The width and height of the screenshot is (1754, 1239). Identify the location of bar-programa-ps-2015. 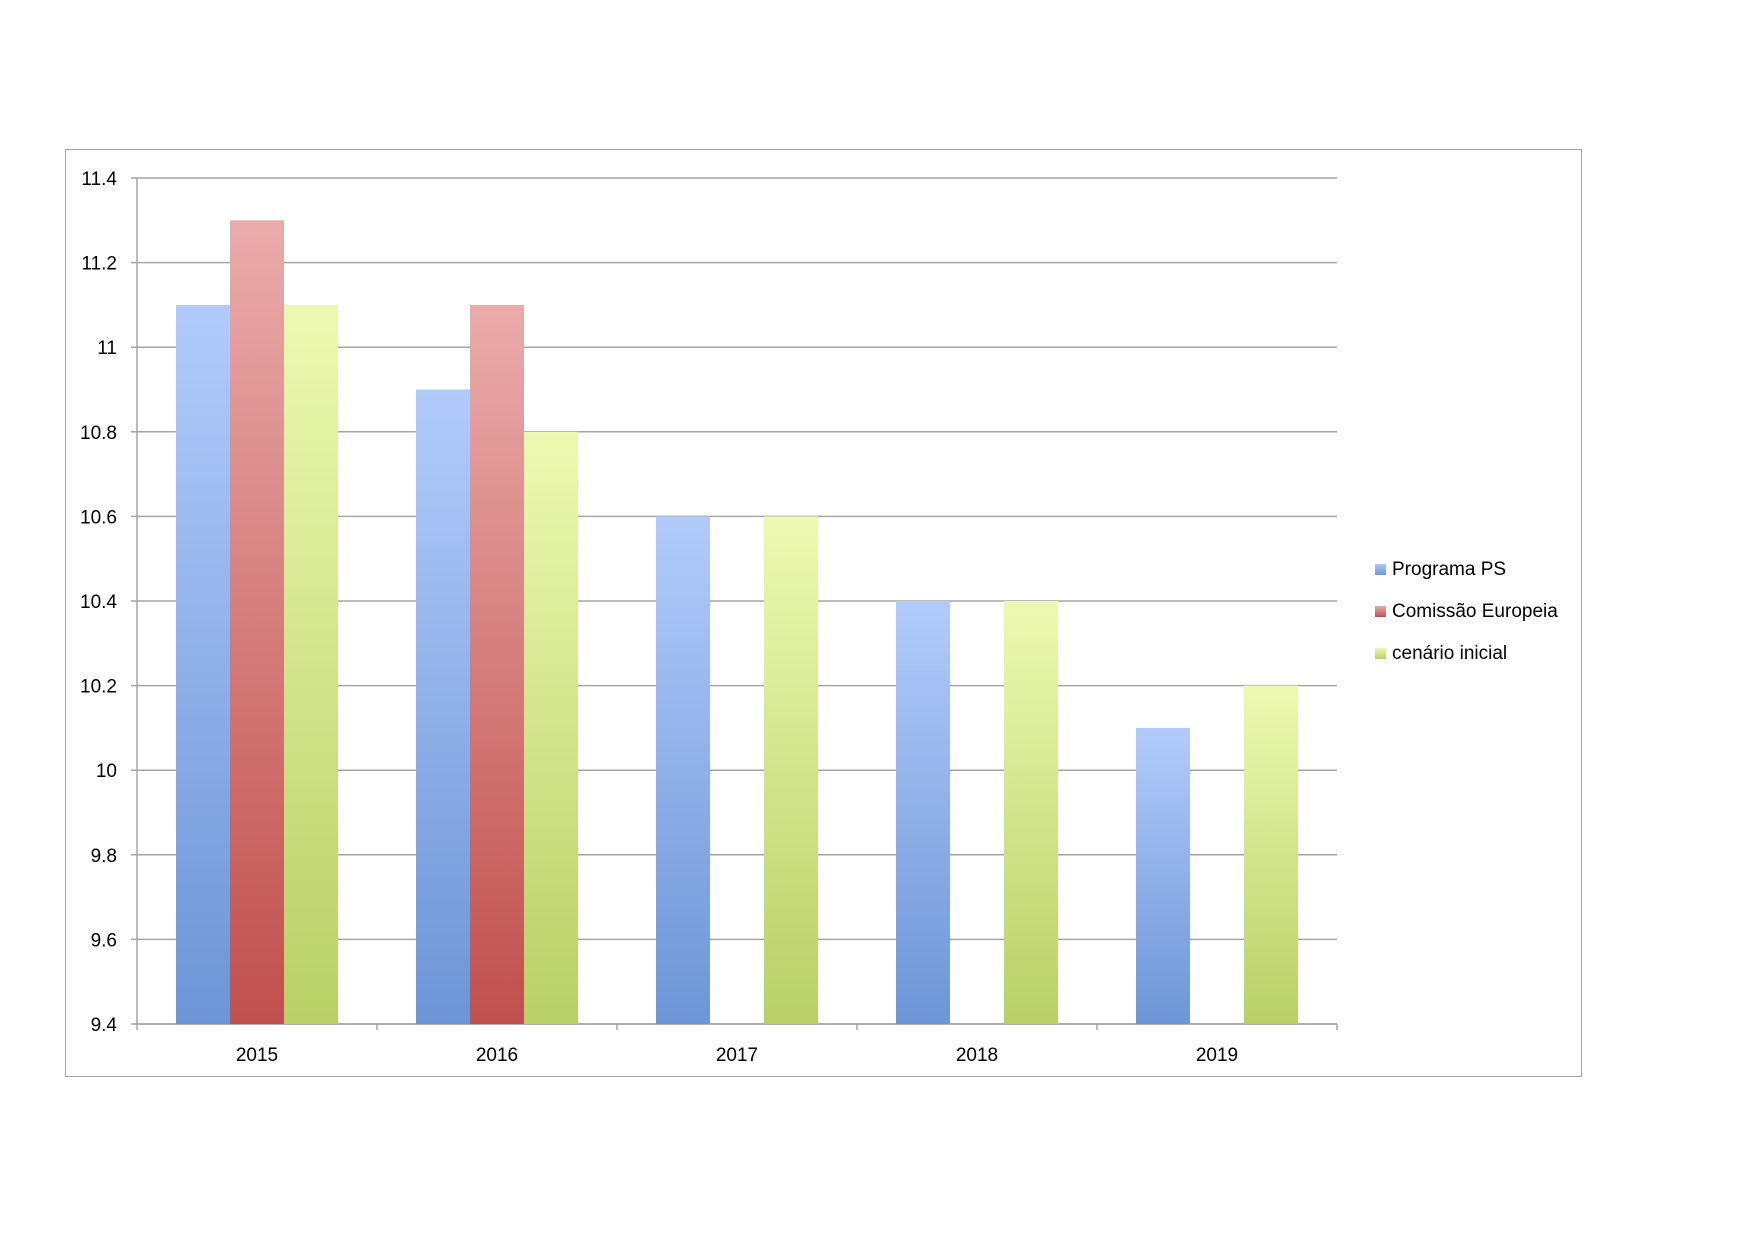
(203, 664).